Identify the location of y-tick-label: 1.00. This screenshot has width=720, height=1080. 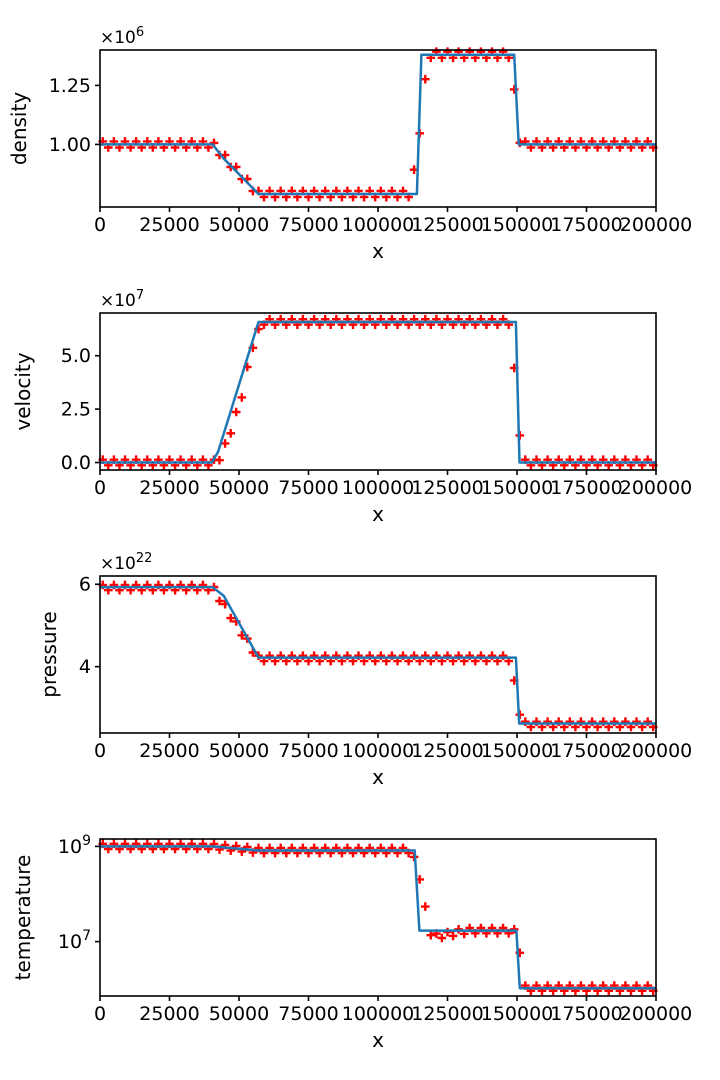
(70, 145).